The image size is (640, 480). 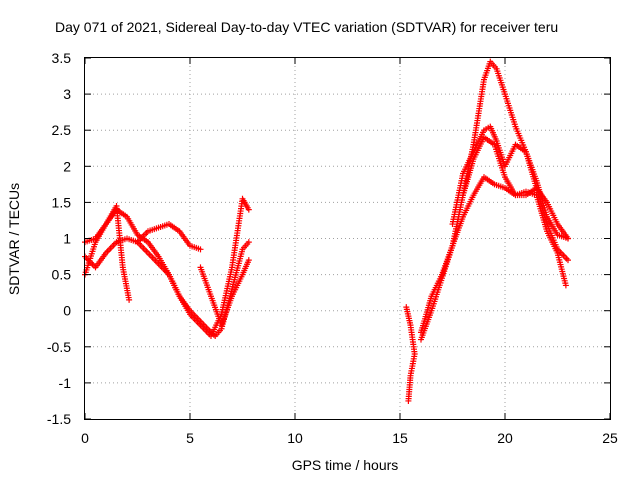 What do you see at coordinates (345, 465) in the screenshot?
I see `x-axis-title: GPS time / hours` at bounding box center [345, 465].